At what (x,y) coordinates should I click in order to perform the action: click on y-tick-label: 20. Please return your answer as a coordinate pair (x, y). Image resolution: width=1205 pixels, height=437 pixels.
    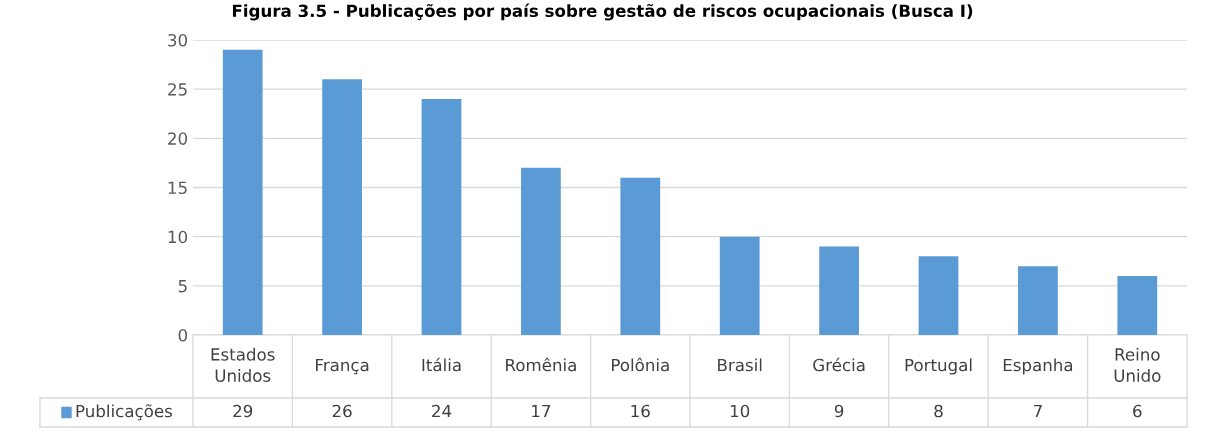
    Looking at the image, I should click on (178, 138).